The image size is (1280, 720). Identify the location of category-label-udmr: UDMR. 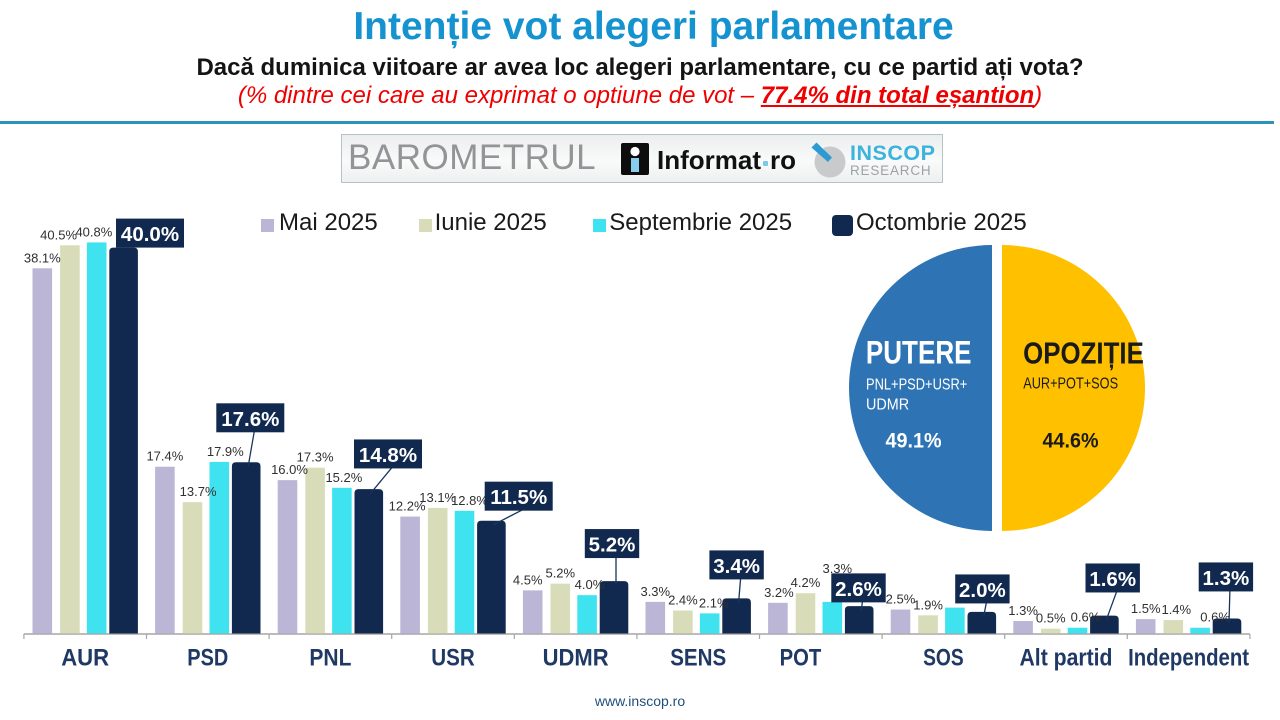
(576, 658).